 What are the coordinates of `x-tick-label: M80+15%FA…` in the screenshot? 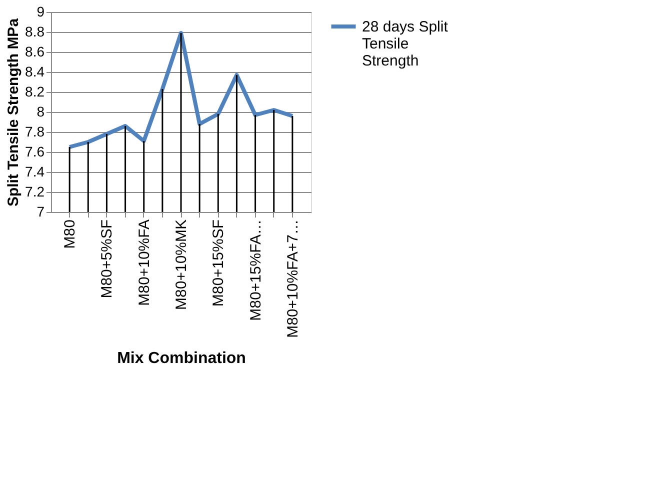 It's located at (255, 270).